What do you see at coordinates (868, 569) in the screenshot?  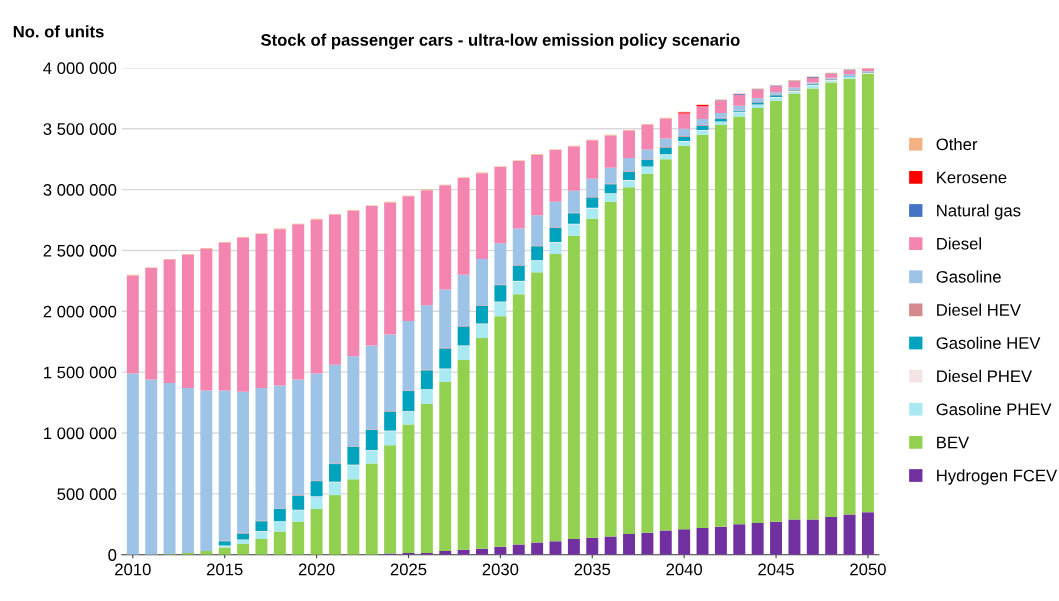 I see `x-tick-label: 2050` at bounding box center [868, 569].